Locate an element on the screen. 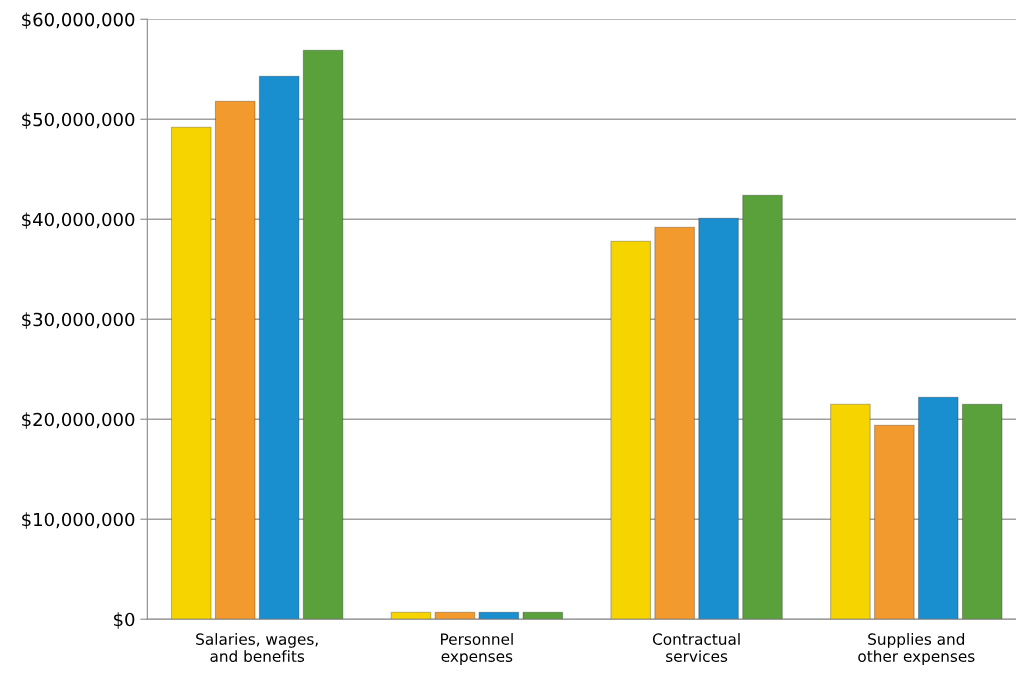 The image size is (1016, 688). y-tick-label: $50,000,000 is located at coordinates (78, 120).